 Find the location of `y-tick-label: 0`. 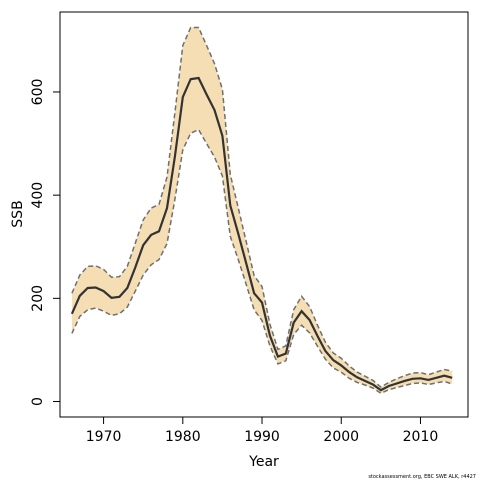

y-tick-label: 0 is located at coordinates (38, 401).